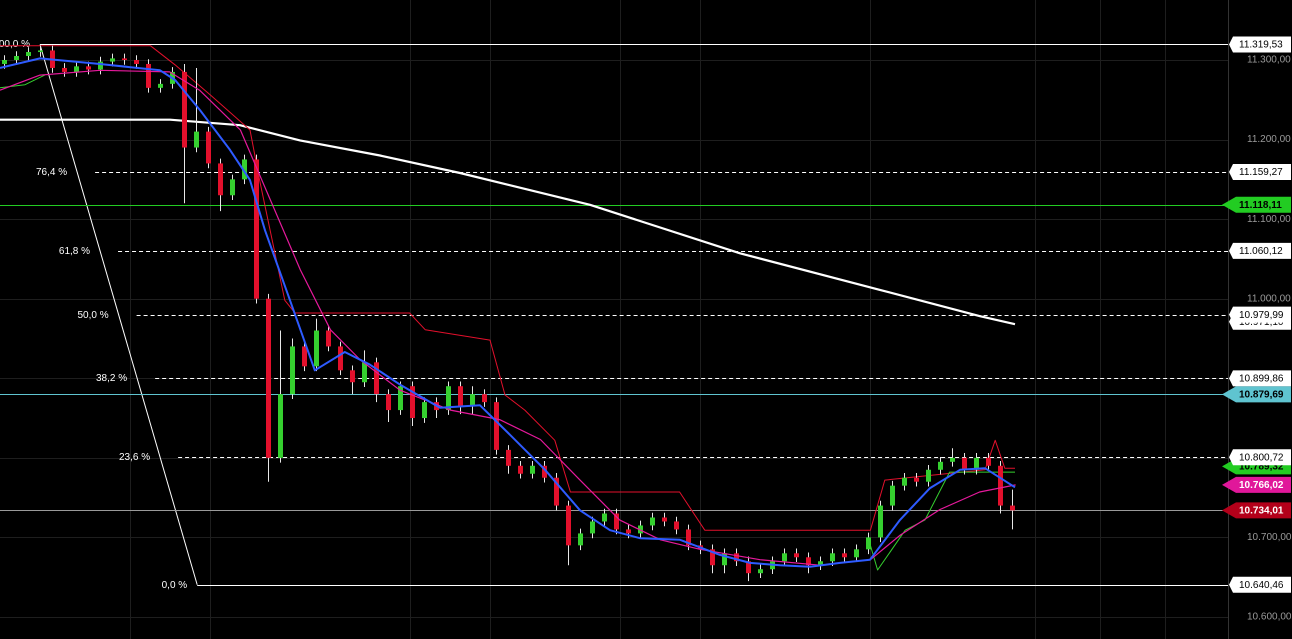  I want to click on y-tick-label: 10.700,00, so click(1269, 537).